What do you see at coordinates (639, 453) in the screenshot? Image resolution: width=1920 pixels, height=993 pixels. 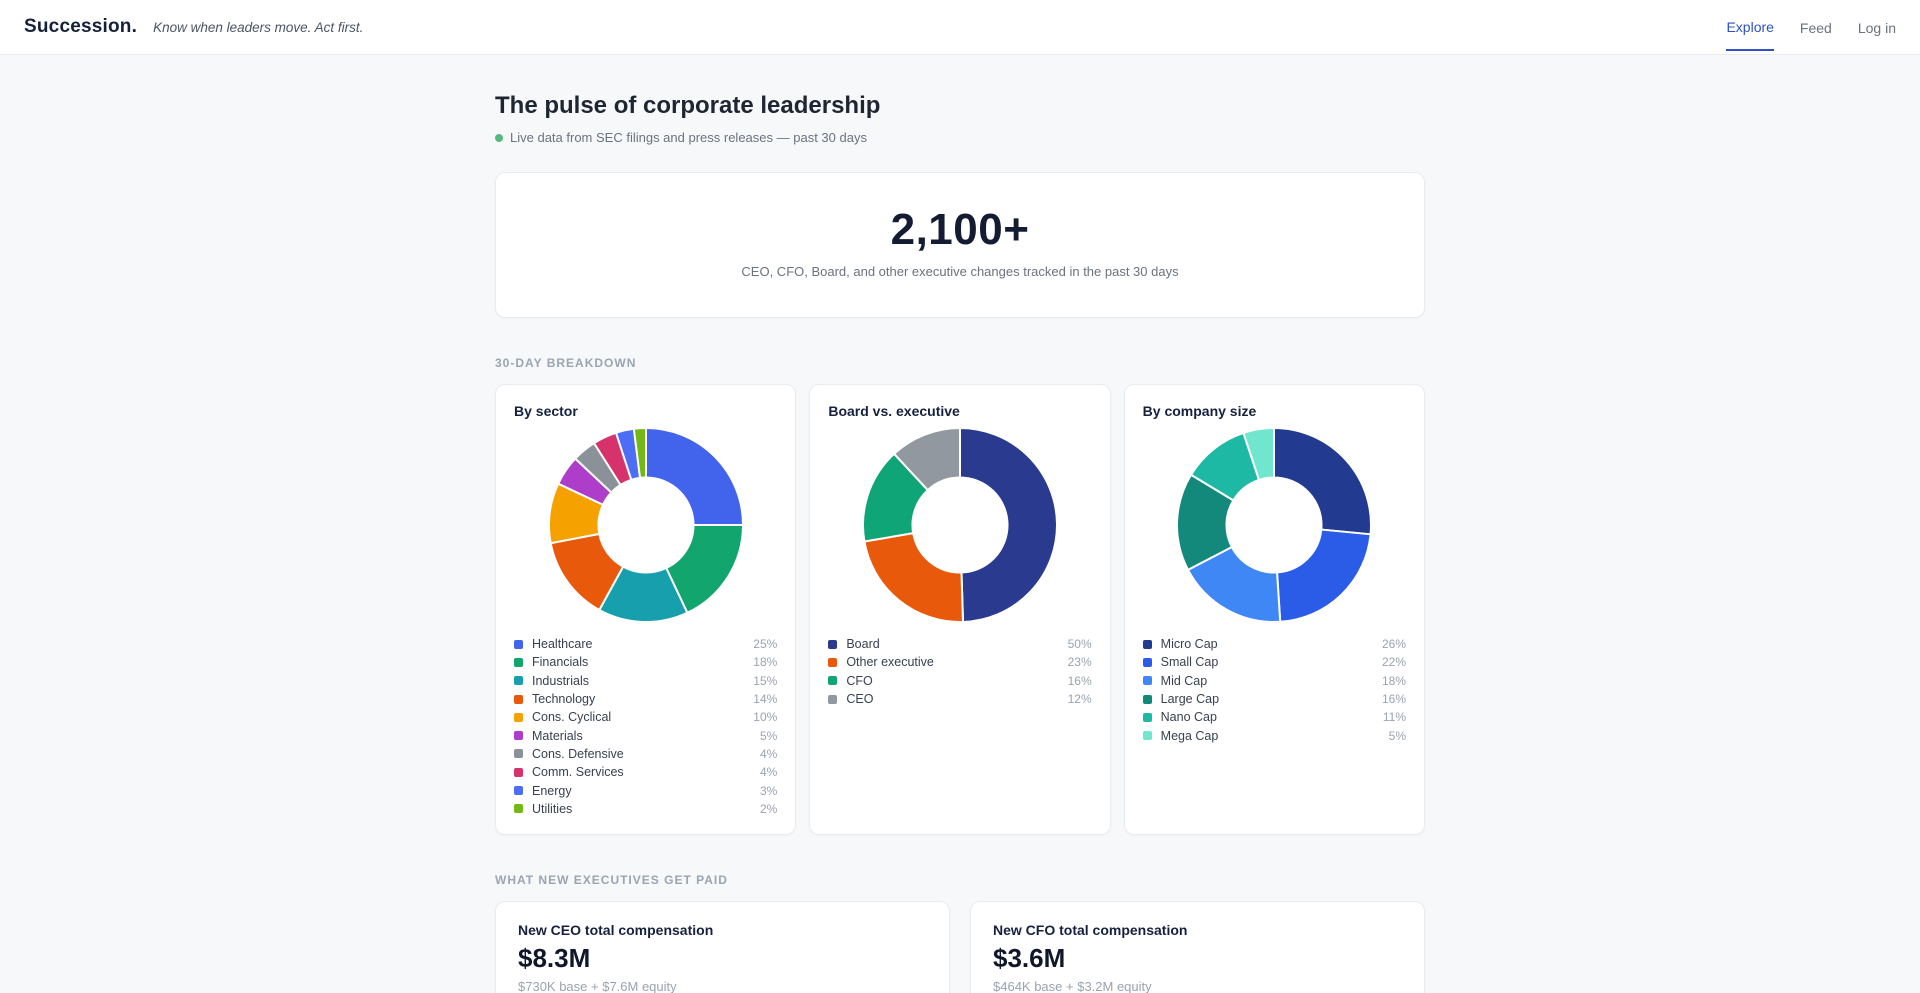 I see `donut-slice-utilities` at bounding box center [639, 453].